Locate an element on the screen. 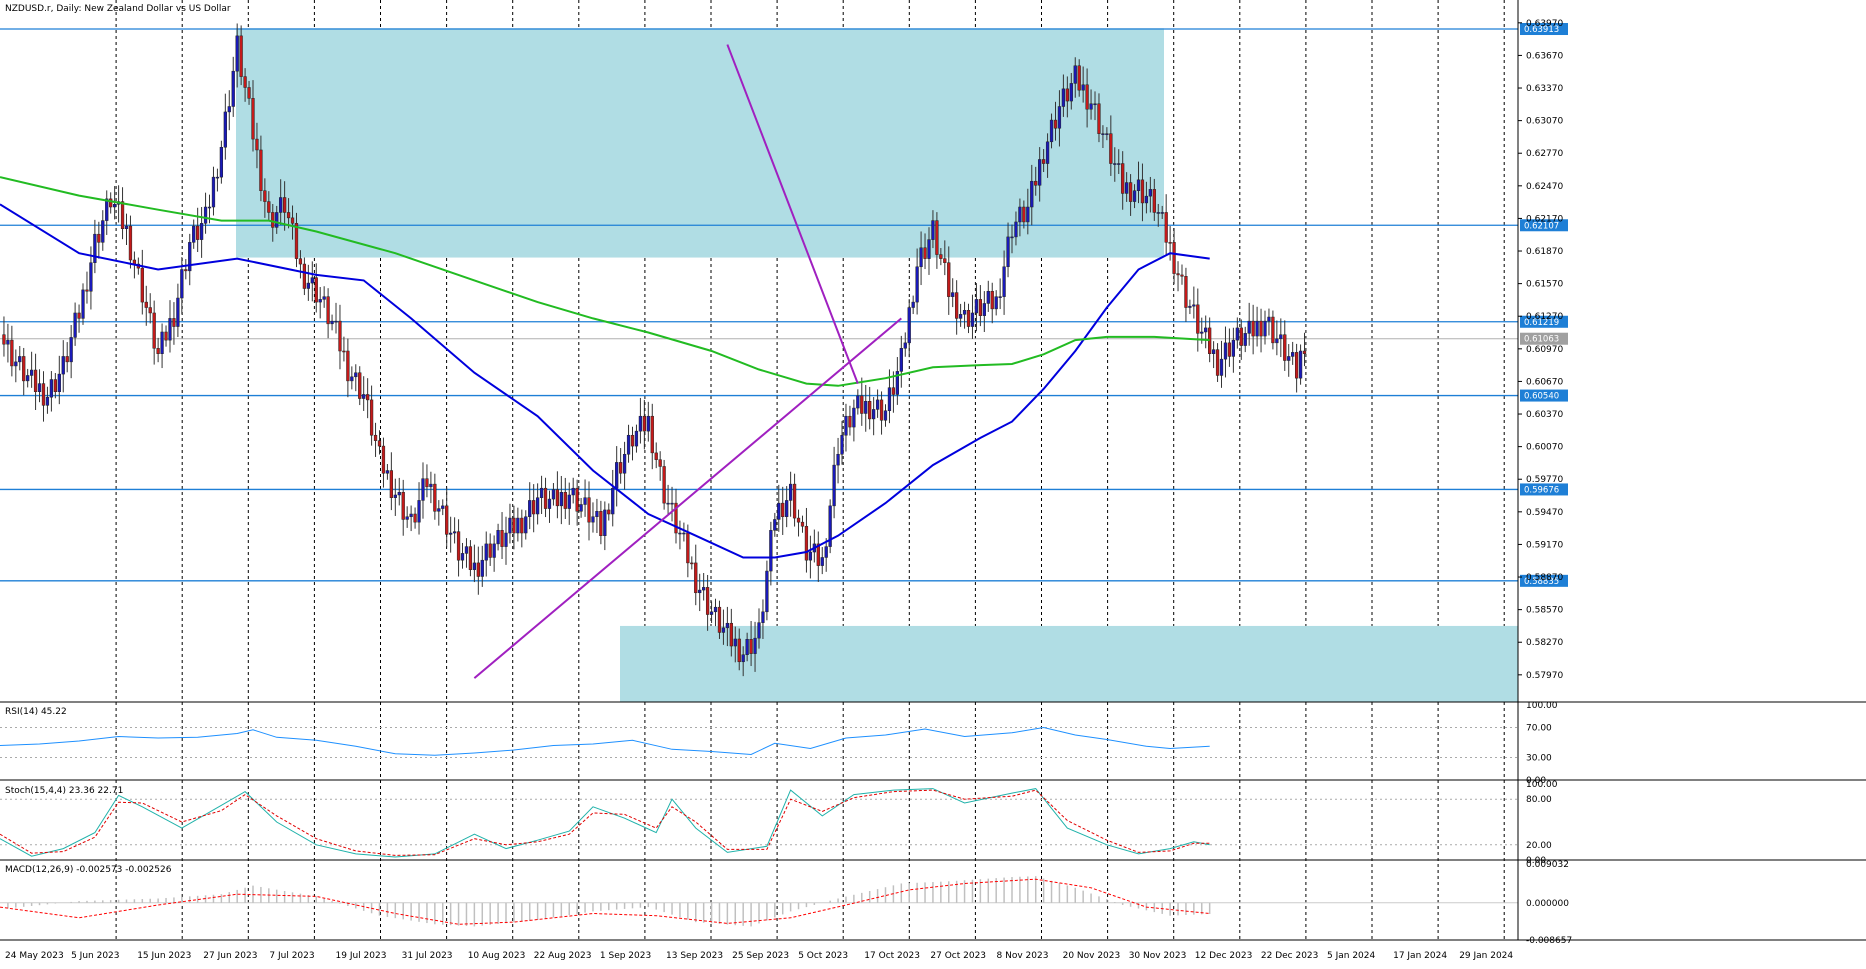 The image size is (1866, 969). macd-tick-label: -0.008657 is located at coordinates (1549, 941).